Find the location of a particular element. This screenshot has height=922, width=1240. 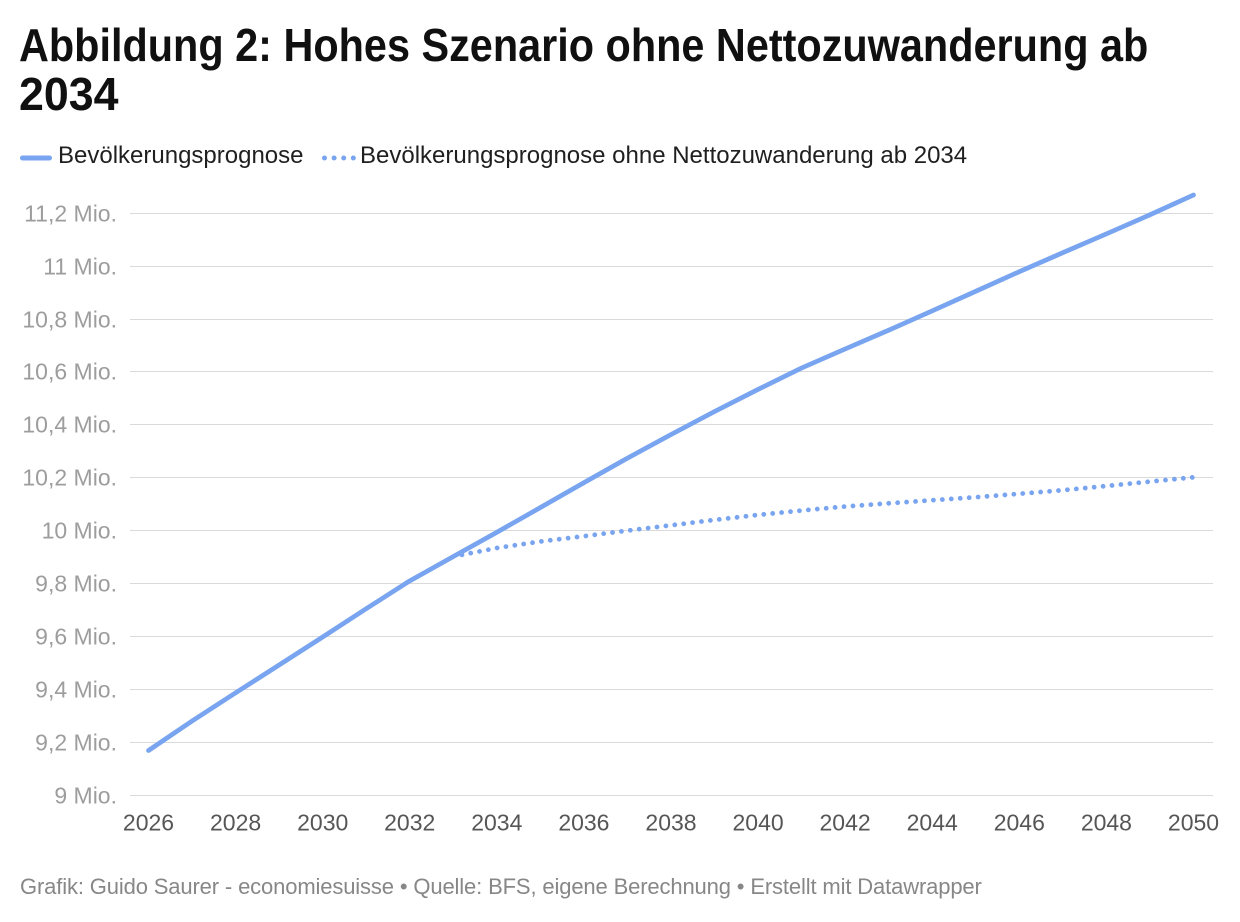

svg-text: 2048 is located at coordinates (1106, 823).